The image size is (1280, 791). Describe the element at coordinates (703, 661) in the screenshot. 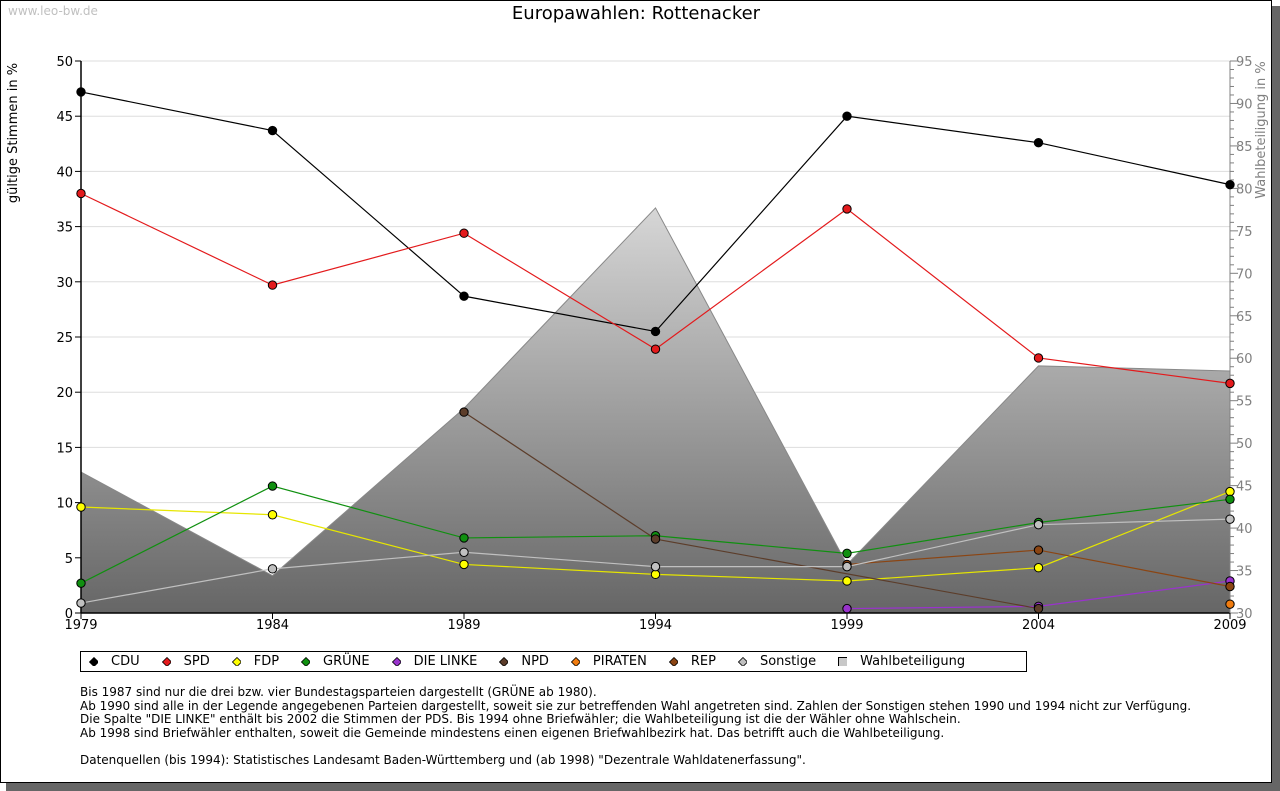

I see `legend-label: REP` at that location.